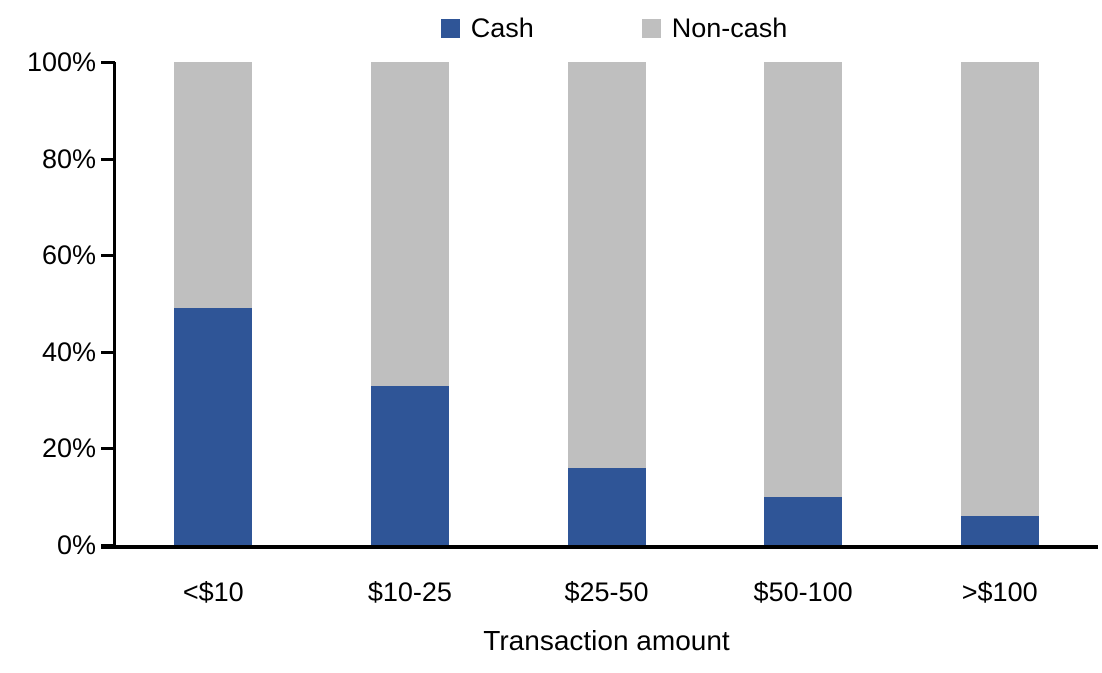 Image resolution: width=1102 pixels, height=673 pixels. Describe the element at coordinates (599, 547) in the screenshot. I see `x-axis-line` at that location.